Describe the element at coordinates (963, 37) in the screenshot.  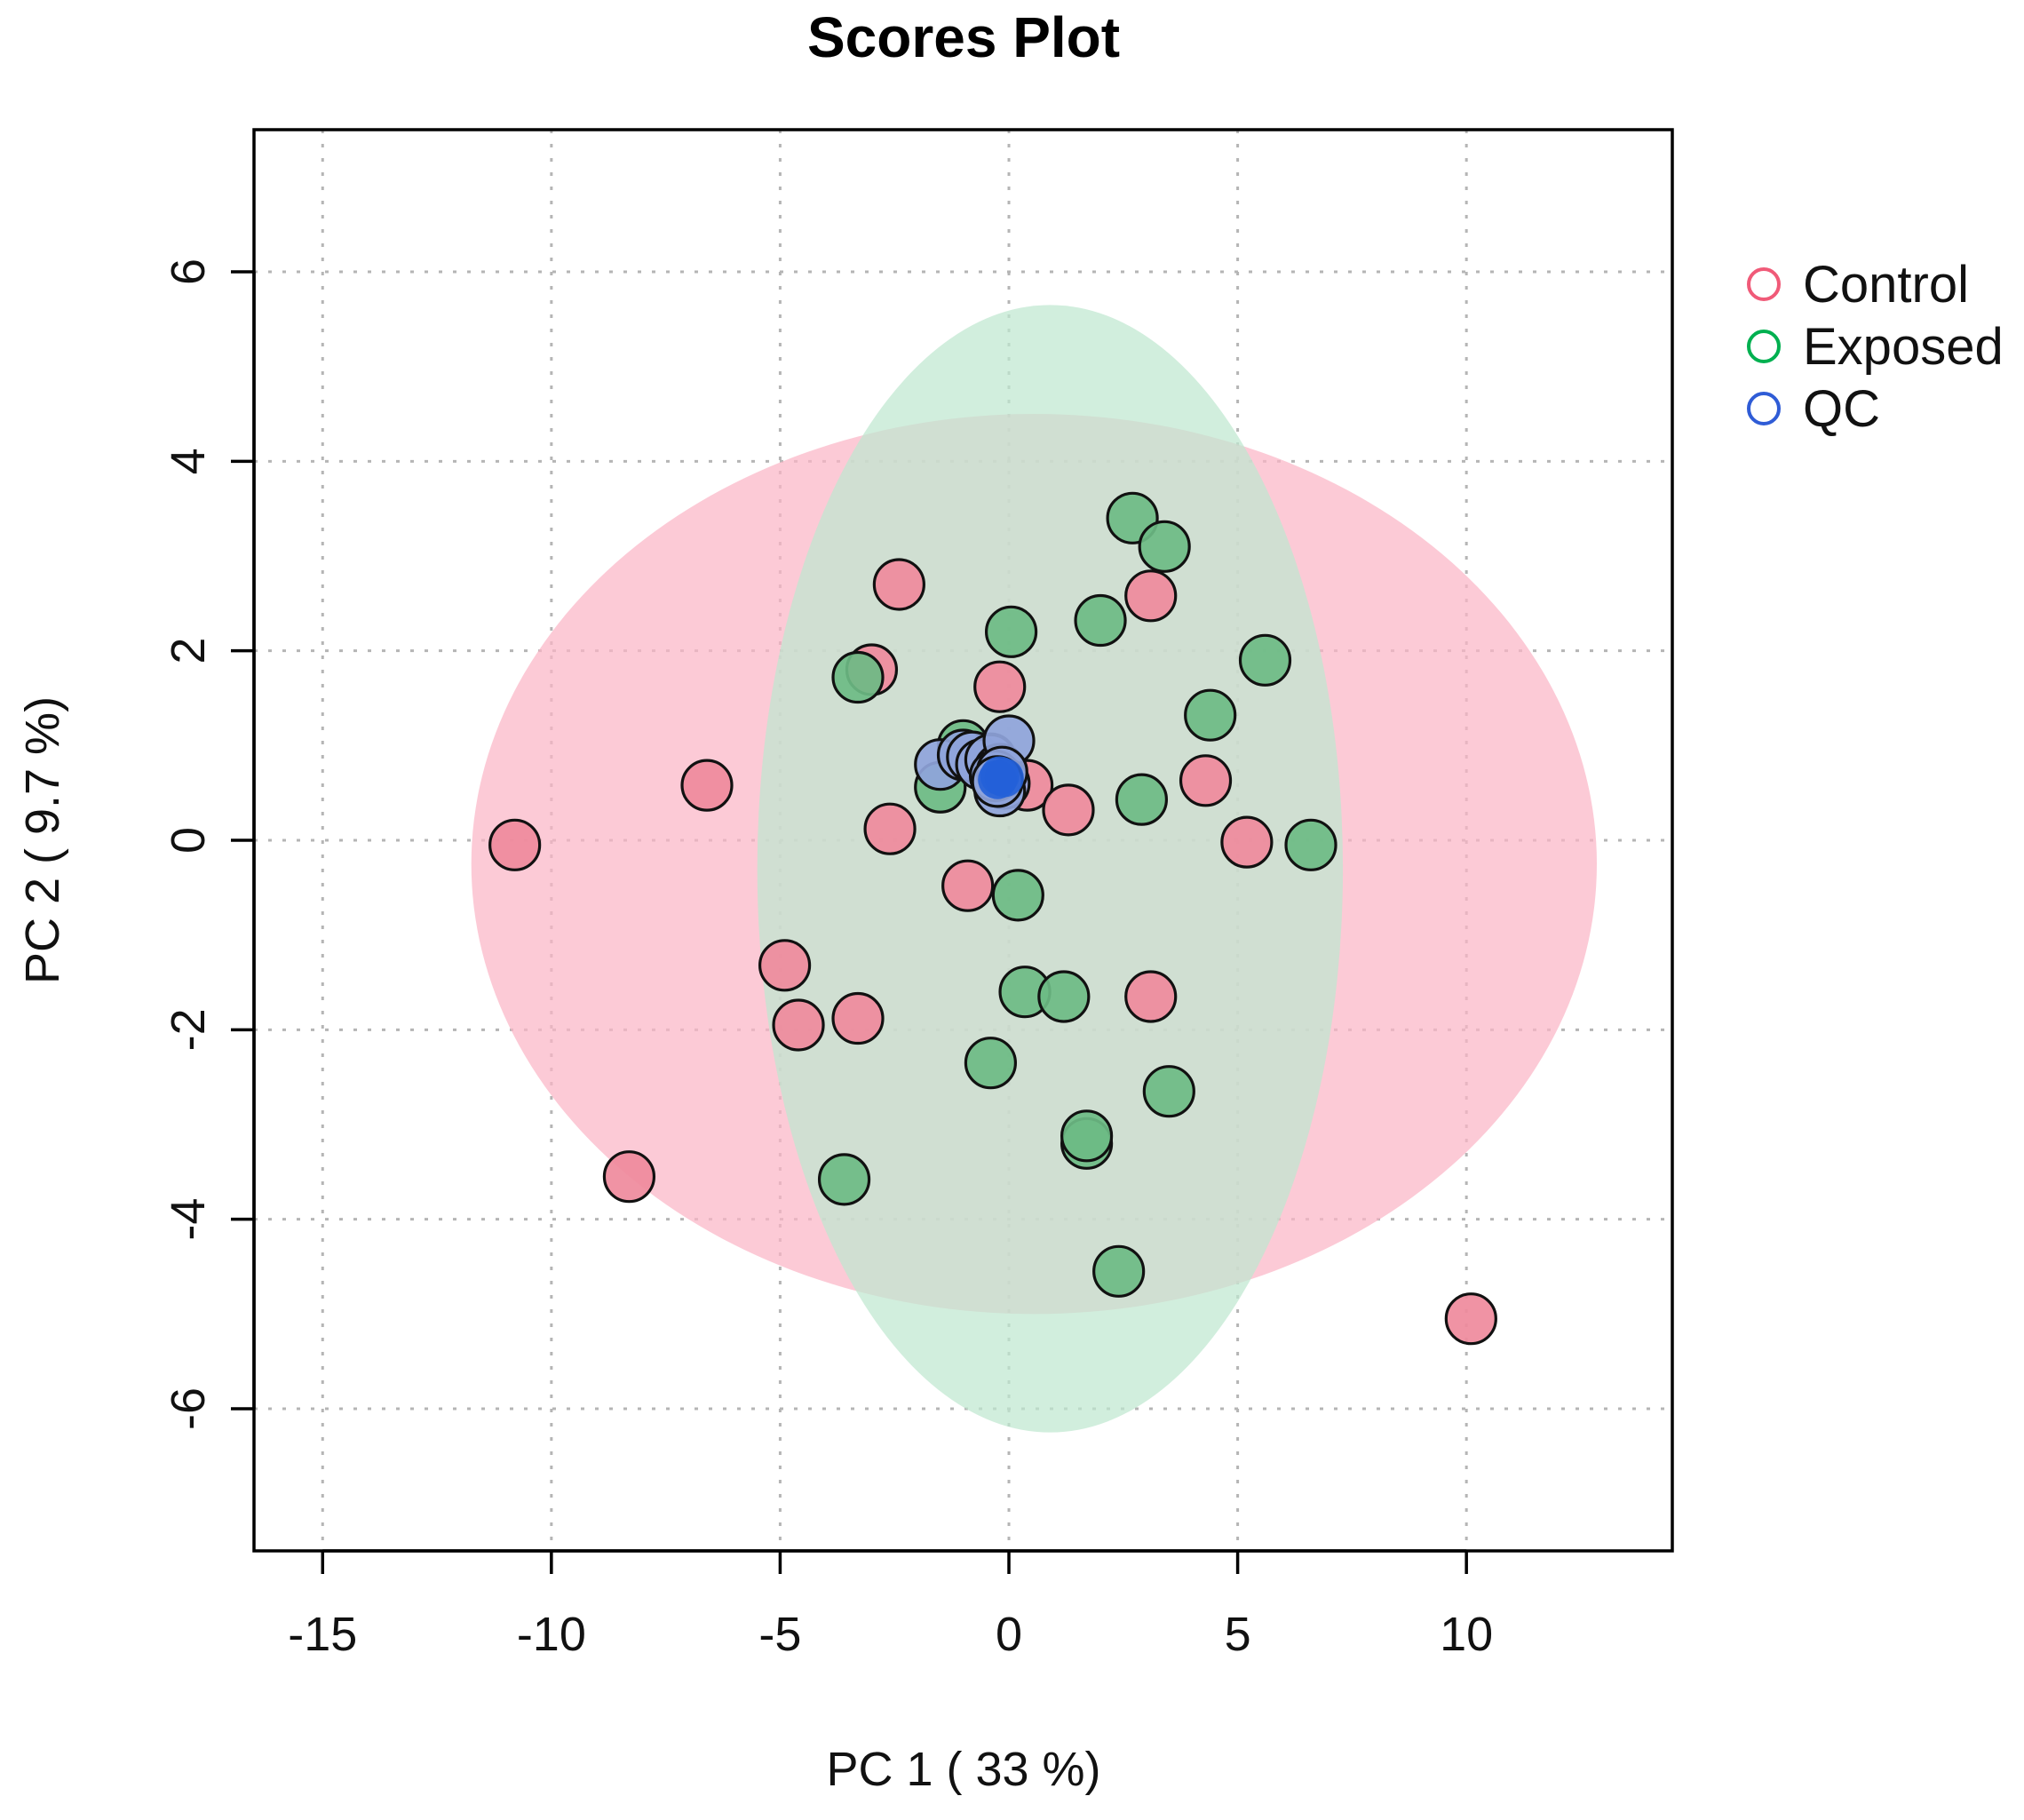
I see `chart-title: Scores Plot` at that location.